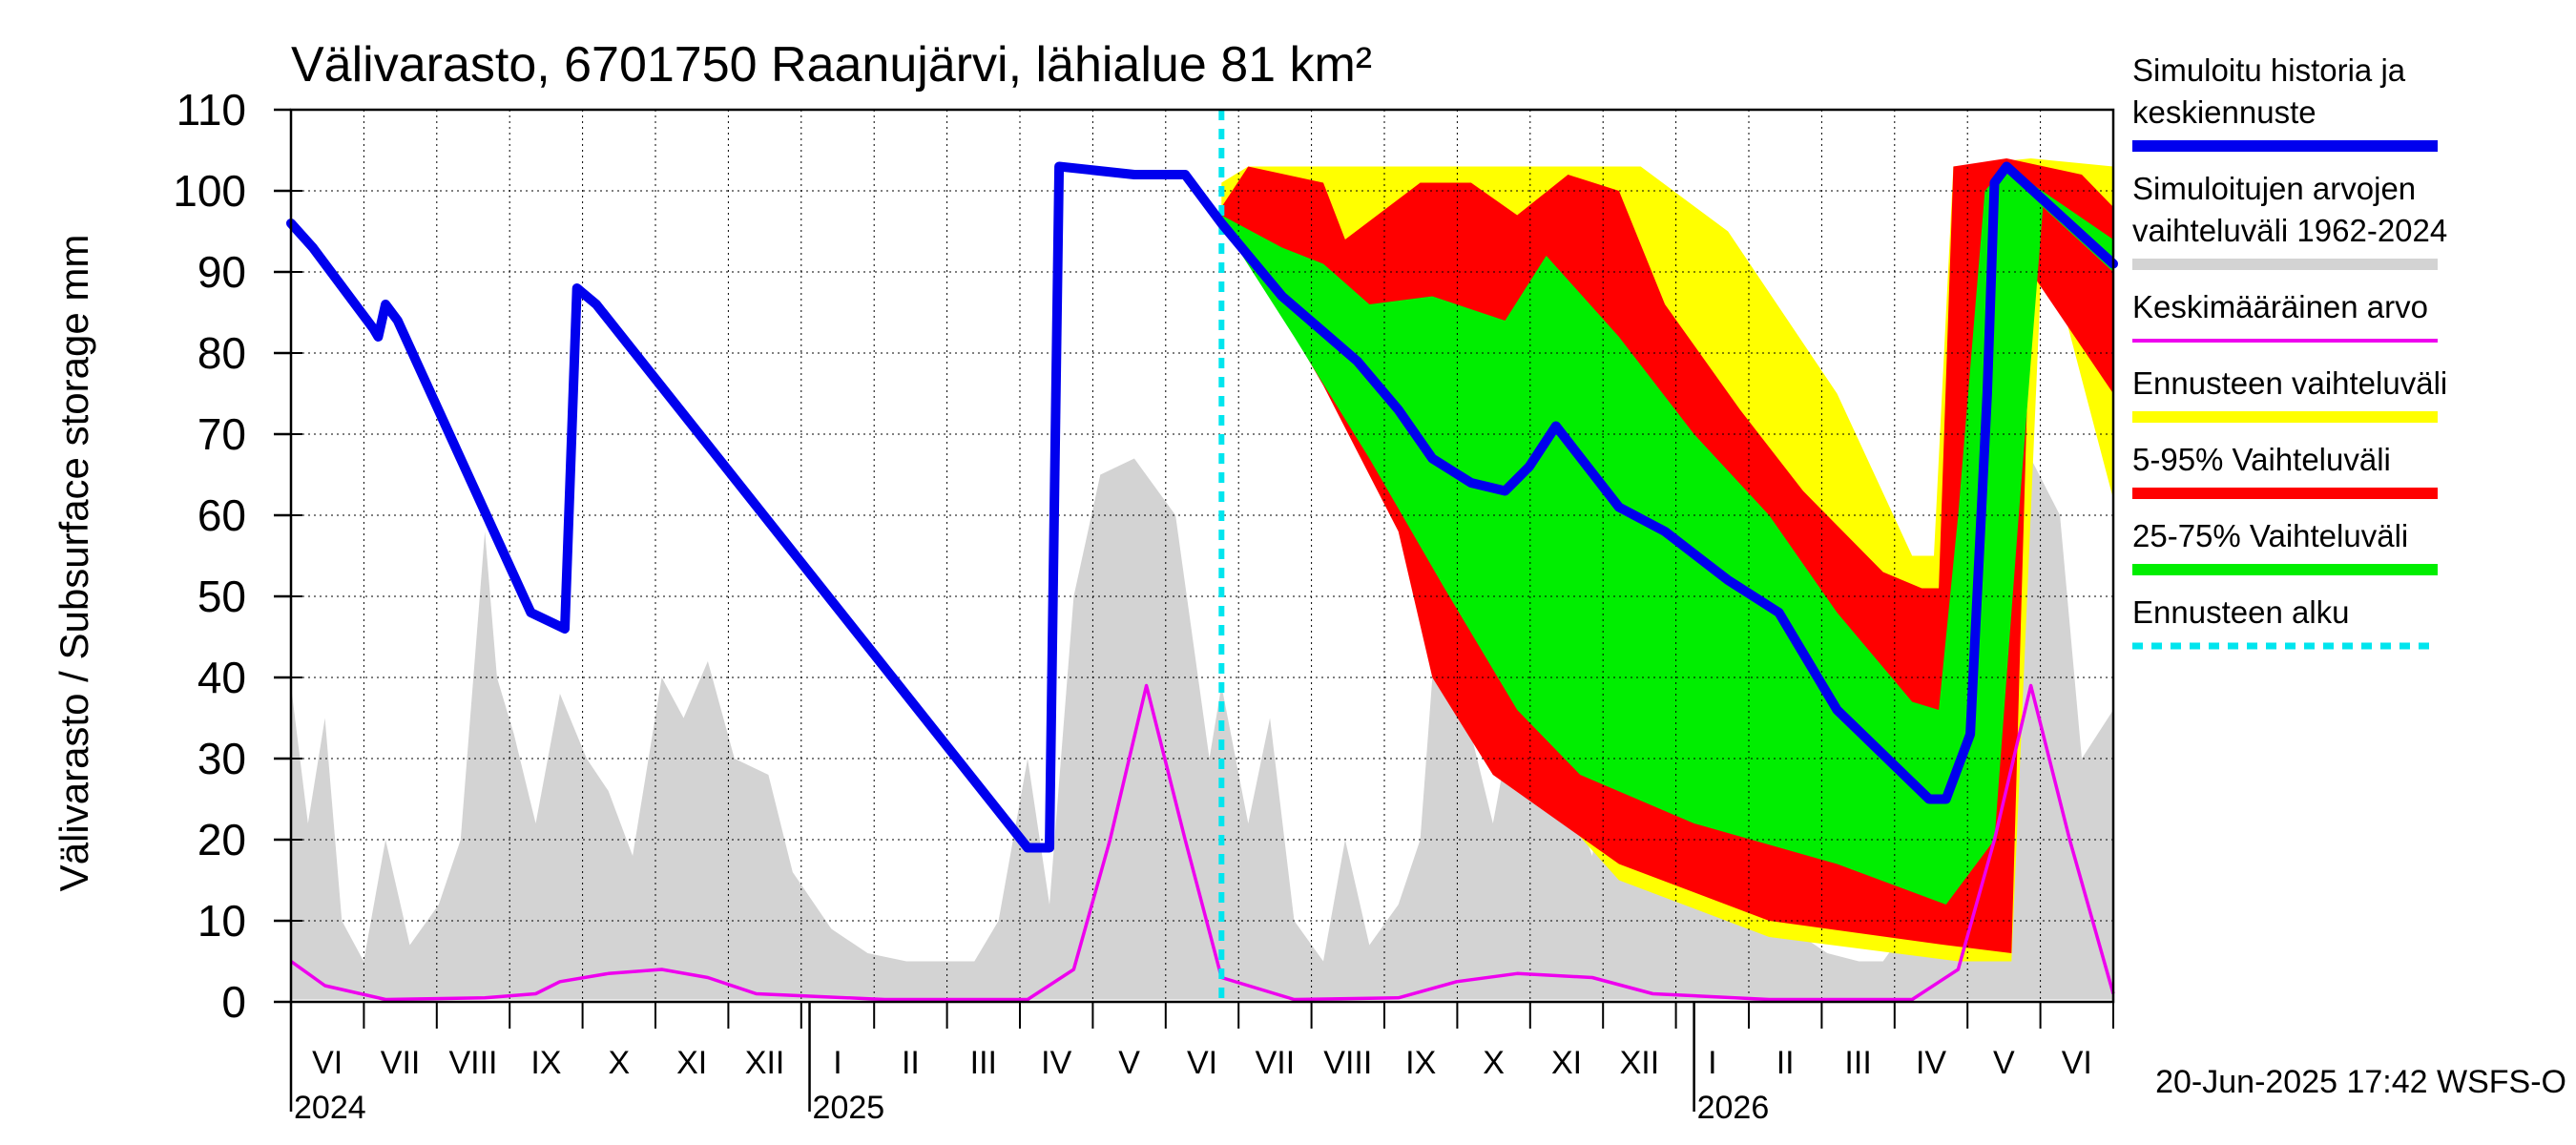 The width and height of the screenshot is (2576, 1145). Describe the element at coordinates (2261, 459) in the screenshot. I see `legend-label: 5-95% Vaihteluväli` at that location.